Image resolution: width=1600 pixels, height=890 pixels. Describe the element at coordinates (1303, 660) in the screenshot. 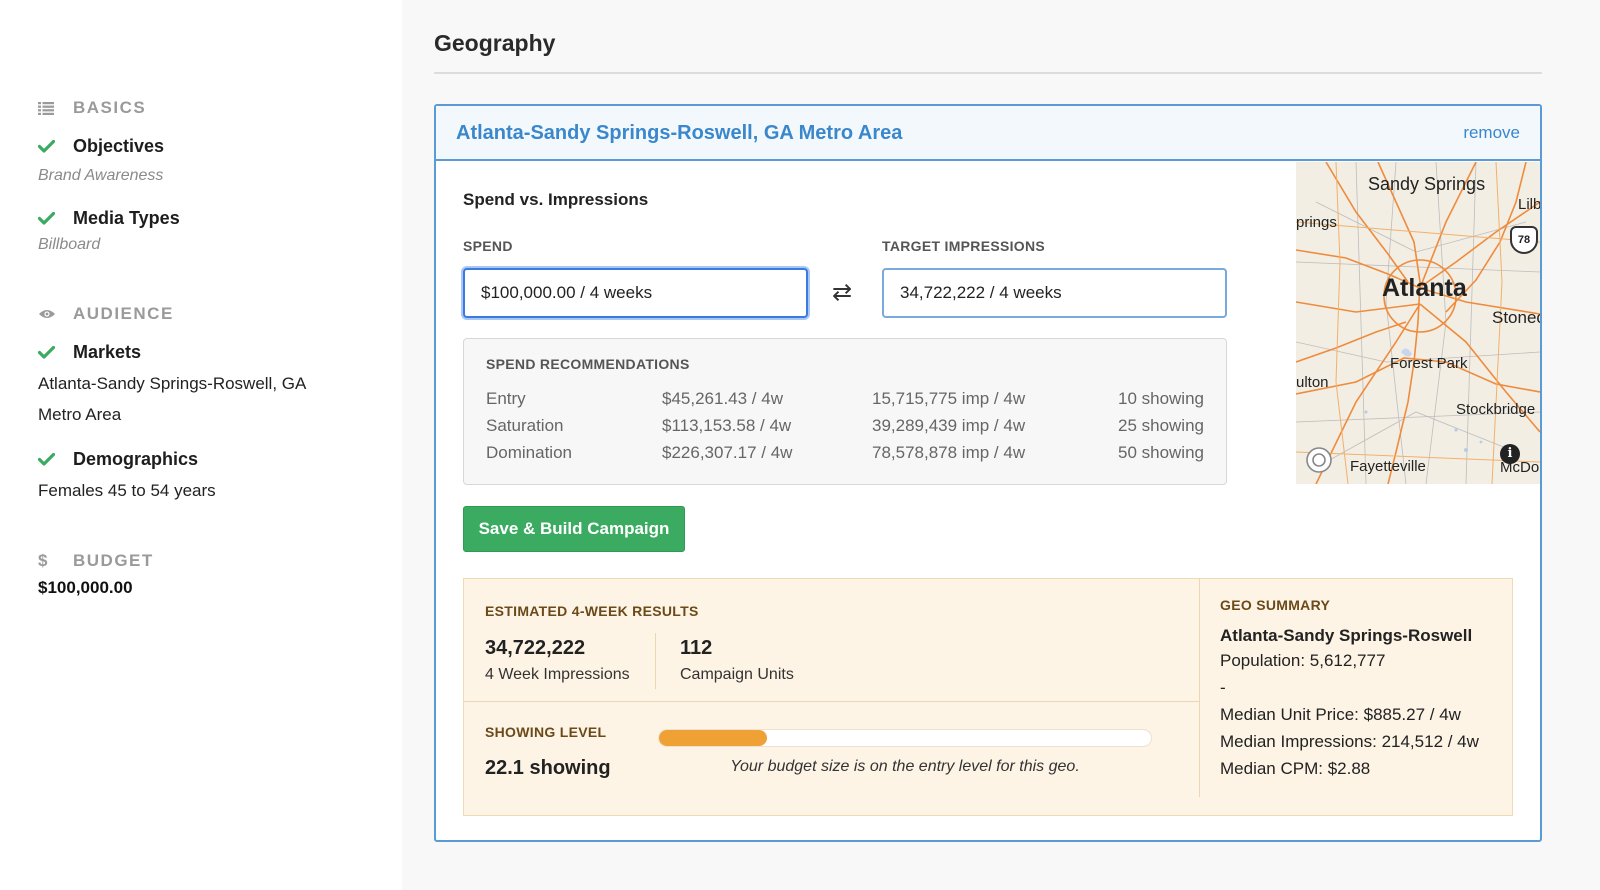

I see `geo-summary-population: Population: 5,612,777` at that location.